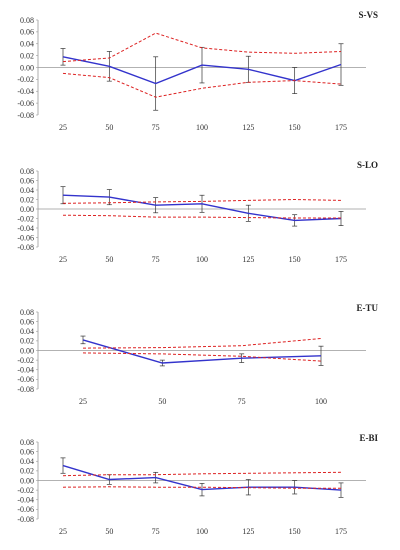 This screenshot has height=550, width=400. What do you see at coordinates (368, 15) in the screenshot?
I see `chart-title: S-VS` at bounding box center [368, 15].